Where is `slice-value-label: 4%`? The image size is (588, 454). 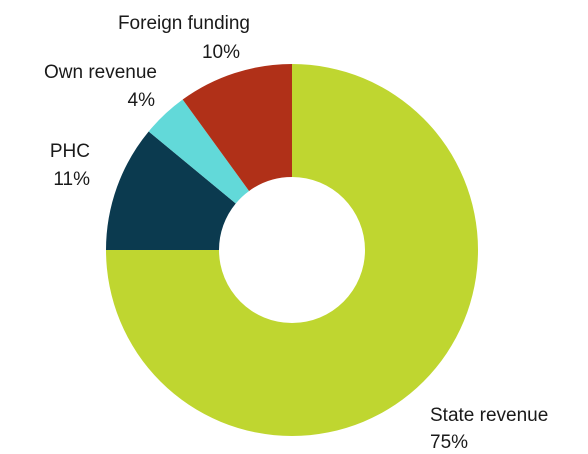
slice-value-label: 4% is located at coordinates (142, 100).